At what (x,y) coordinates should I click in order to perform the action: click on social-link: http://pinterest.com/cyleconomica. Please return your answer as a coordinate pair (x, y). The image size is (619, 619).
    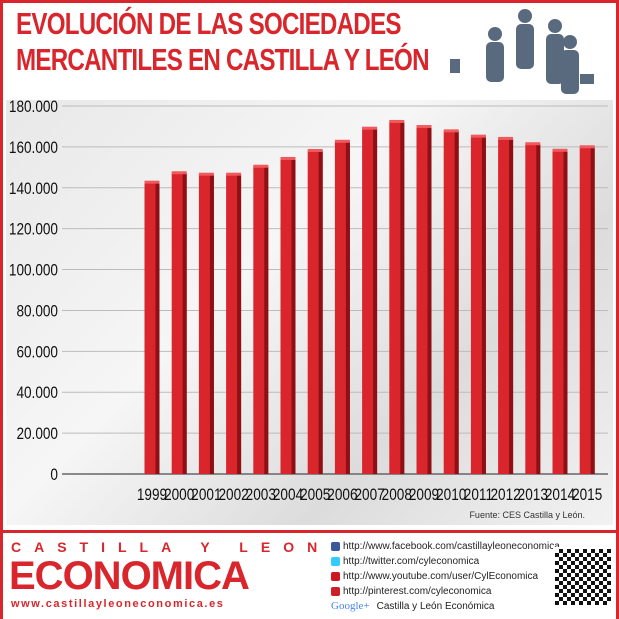
    Looking at the image, I should click on (445, 591).